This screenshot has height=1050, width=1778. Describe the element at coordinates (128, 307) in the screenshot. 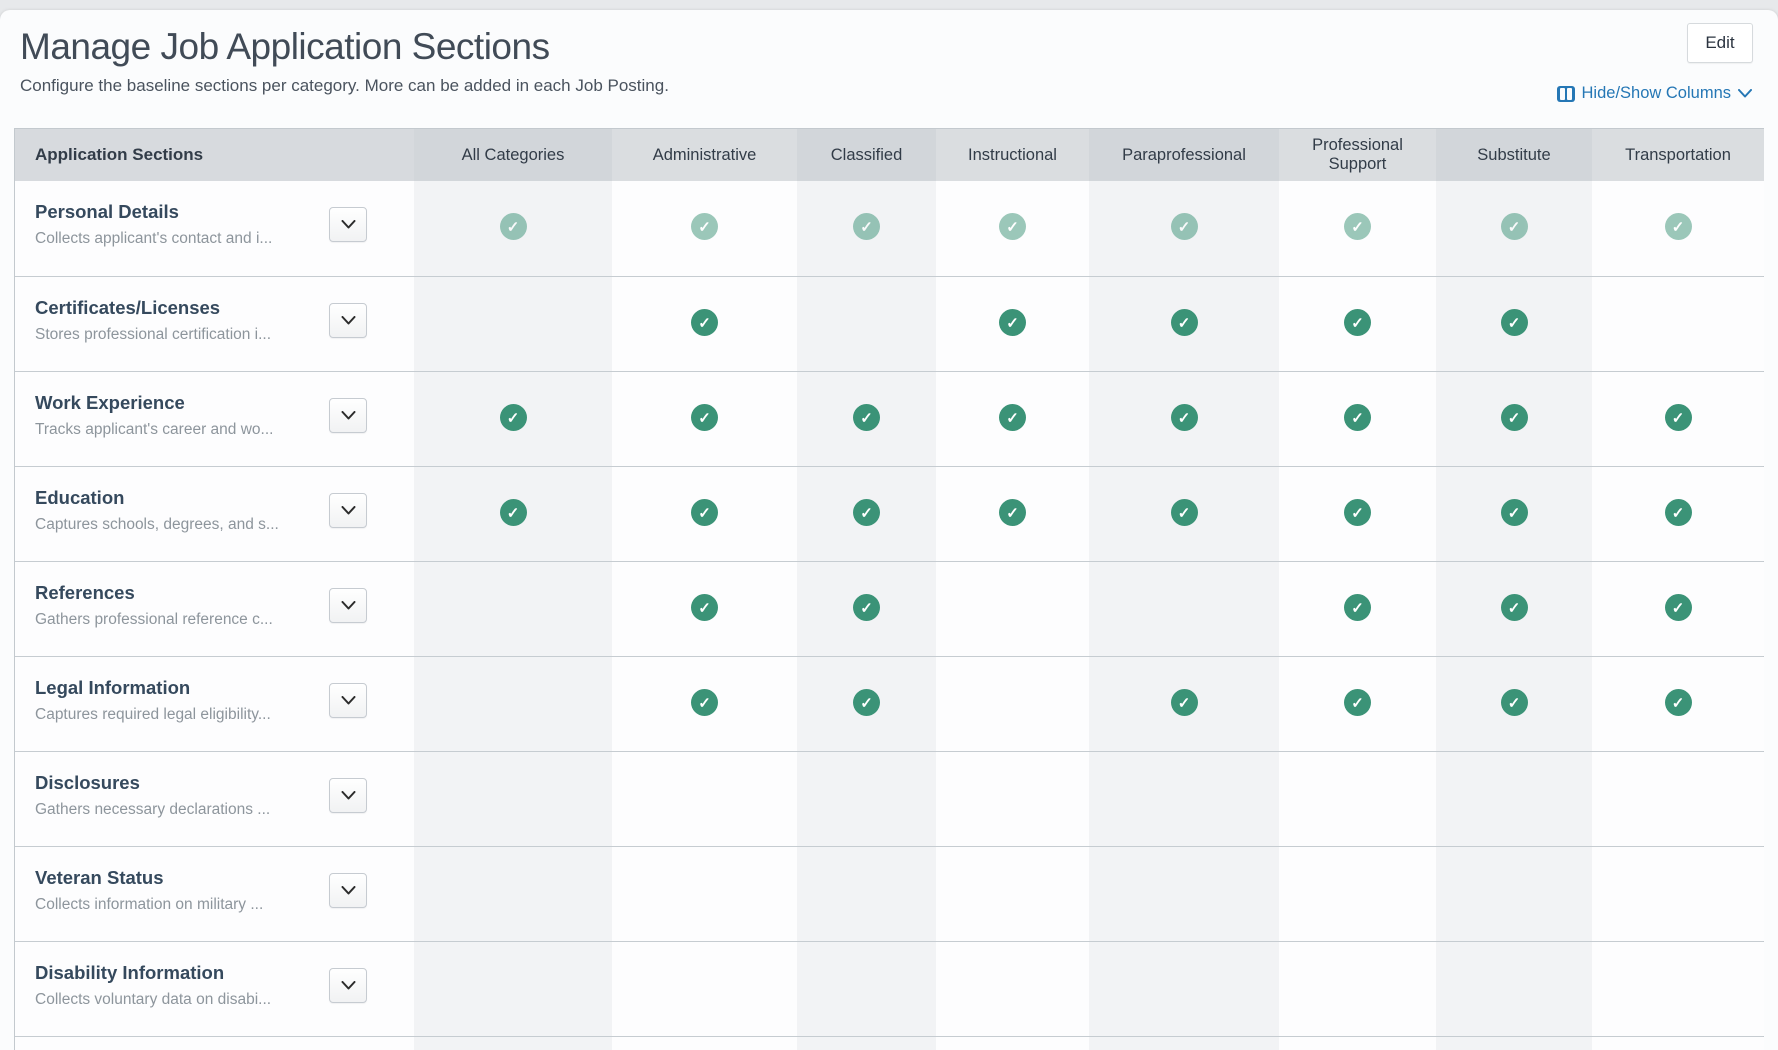

I see `section-title: Certificates/Licenses` at that location.